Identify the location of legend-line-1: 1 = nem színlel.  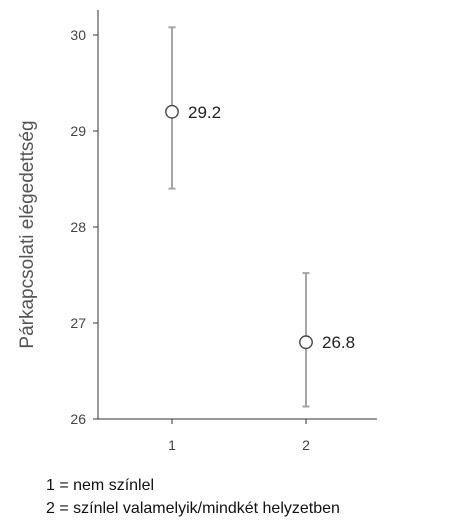
(100, 485).